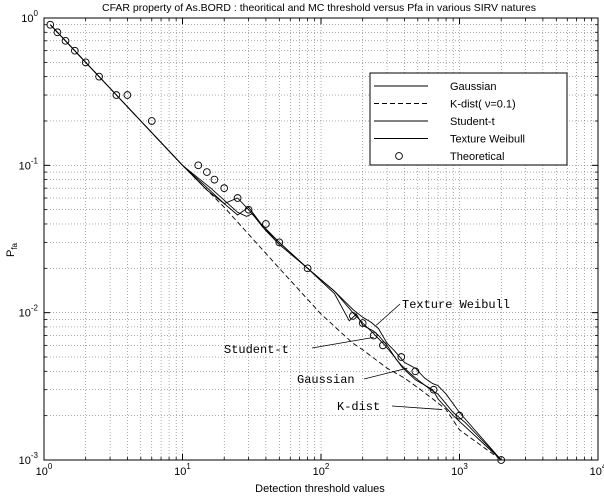 Image resolution: width=604 pixels, height=497 pixels. I want to click on annotation-label-student: Student-t, so click(256, 350).